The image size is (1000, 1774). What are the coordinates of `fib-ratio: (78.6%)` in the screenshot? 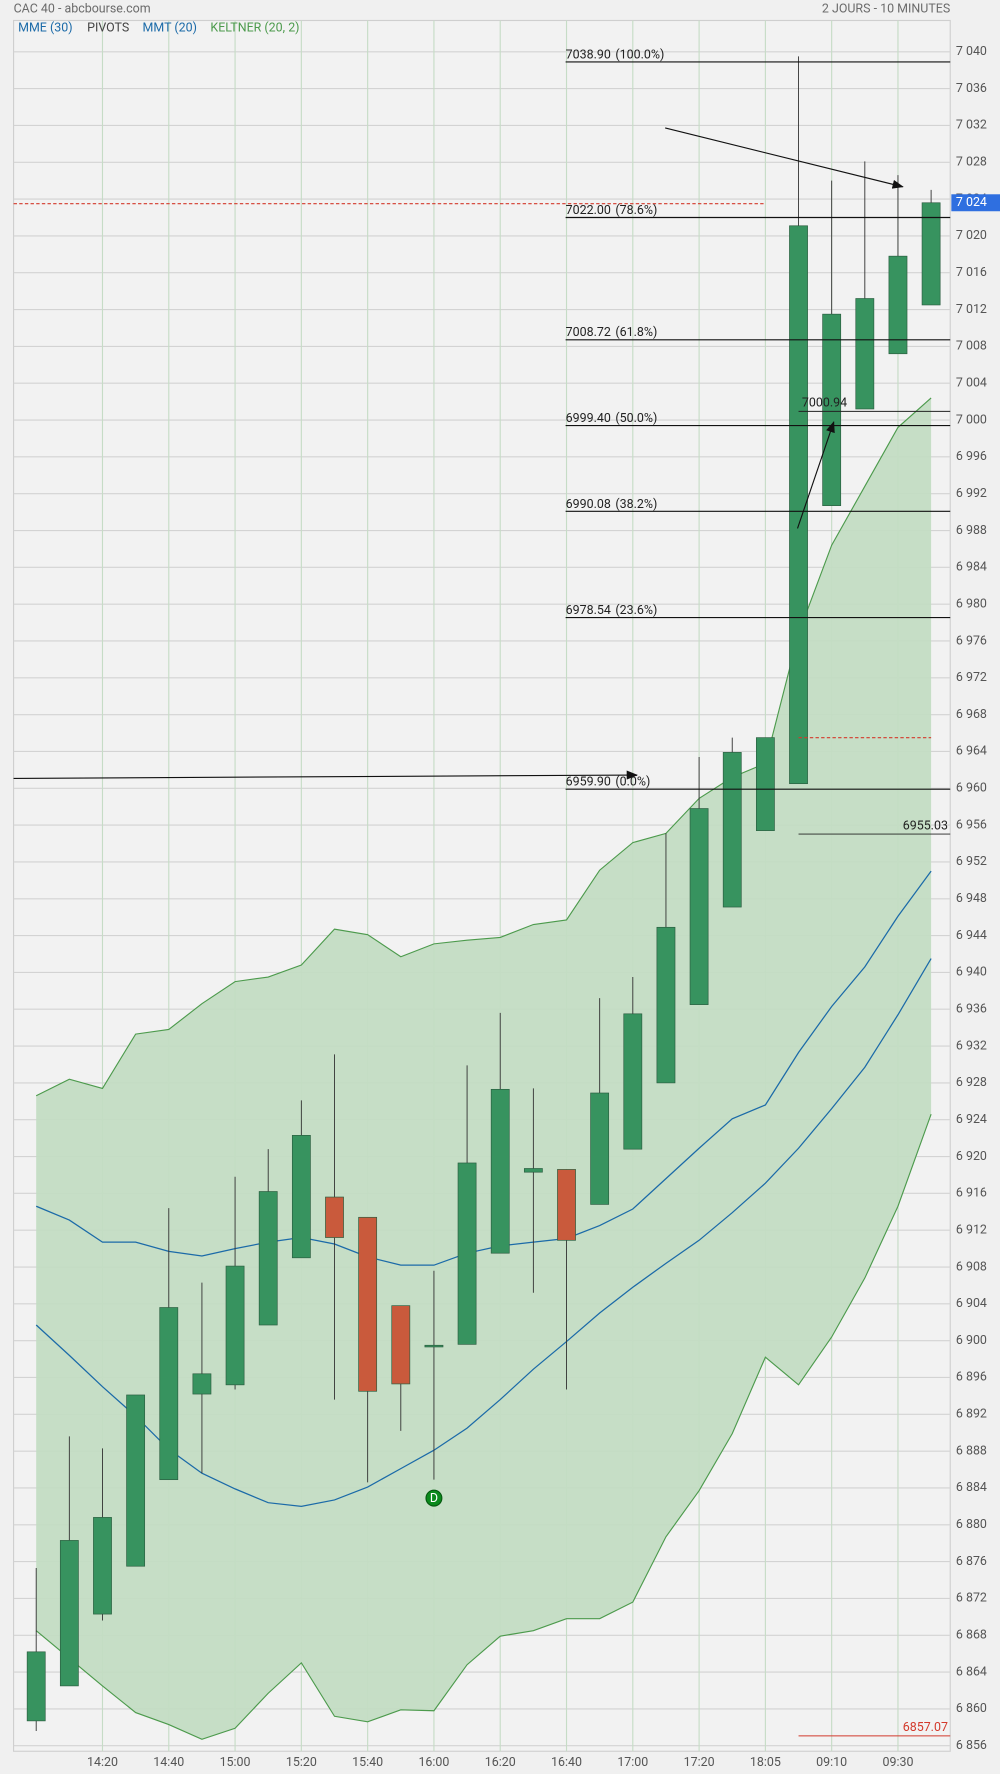 It's located at (636, 210).